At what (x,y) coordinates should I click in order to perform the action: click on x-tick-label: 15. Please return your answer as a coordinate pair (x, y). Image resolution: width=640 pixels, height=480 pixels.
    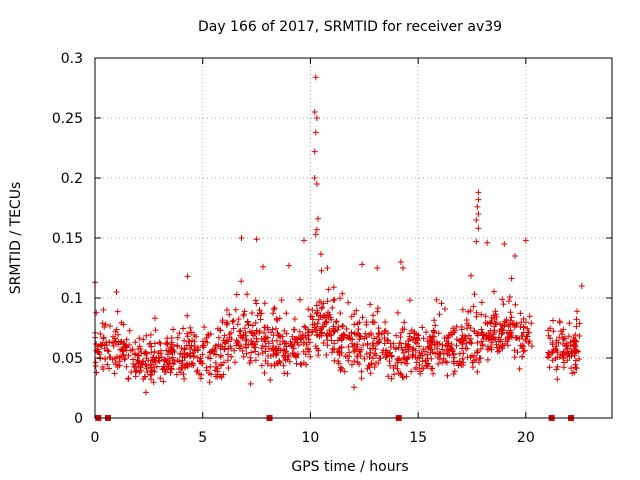
    Looking at the image, I should click on (418, 438).